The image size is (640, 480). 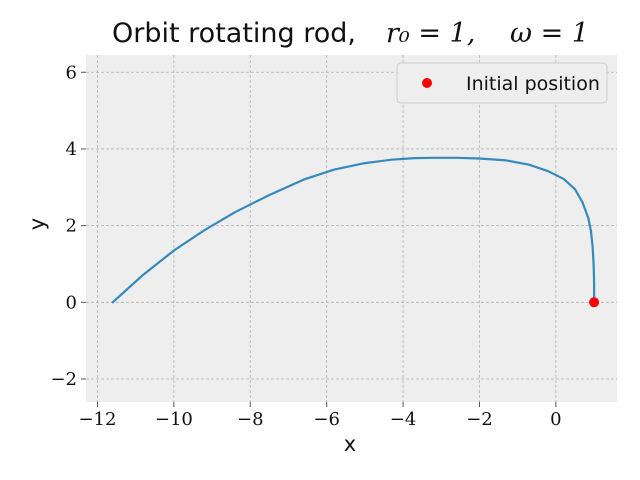 What do you see at coordinates (403, 419) in the screenshot?
I see `x-tick-label: −4` at bounding box center [403, 419].